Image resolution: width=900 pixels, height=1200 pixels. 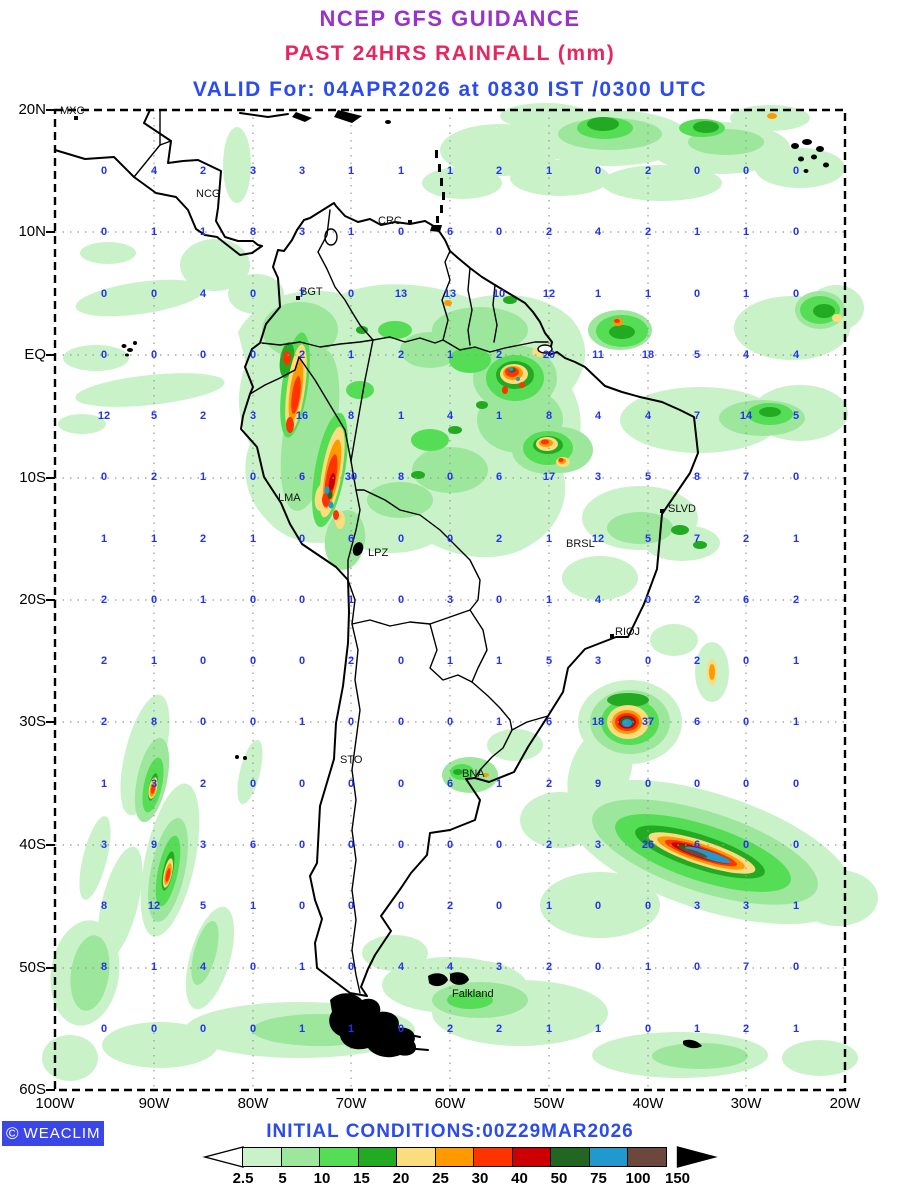 What do you see at coordinates (32, 1089) in the screenshot?
I see `lat-axis-label: 60S` at bounding box center [32, 1089].